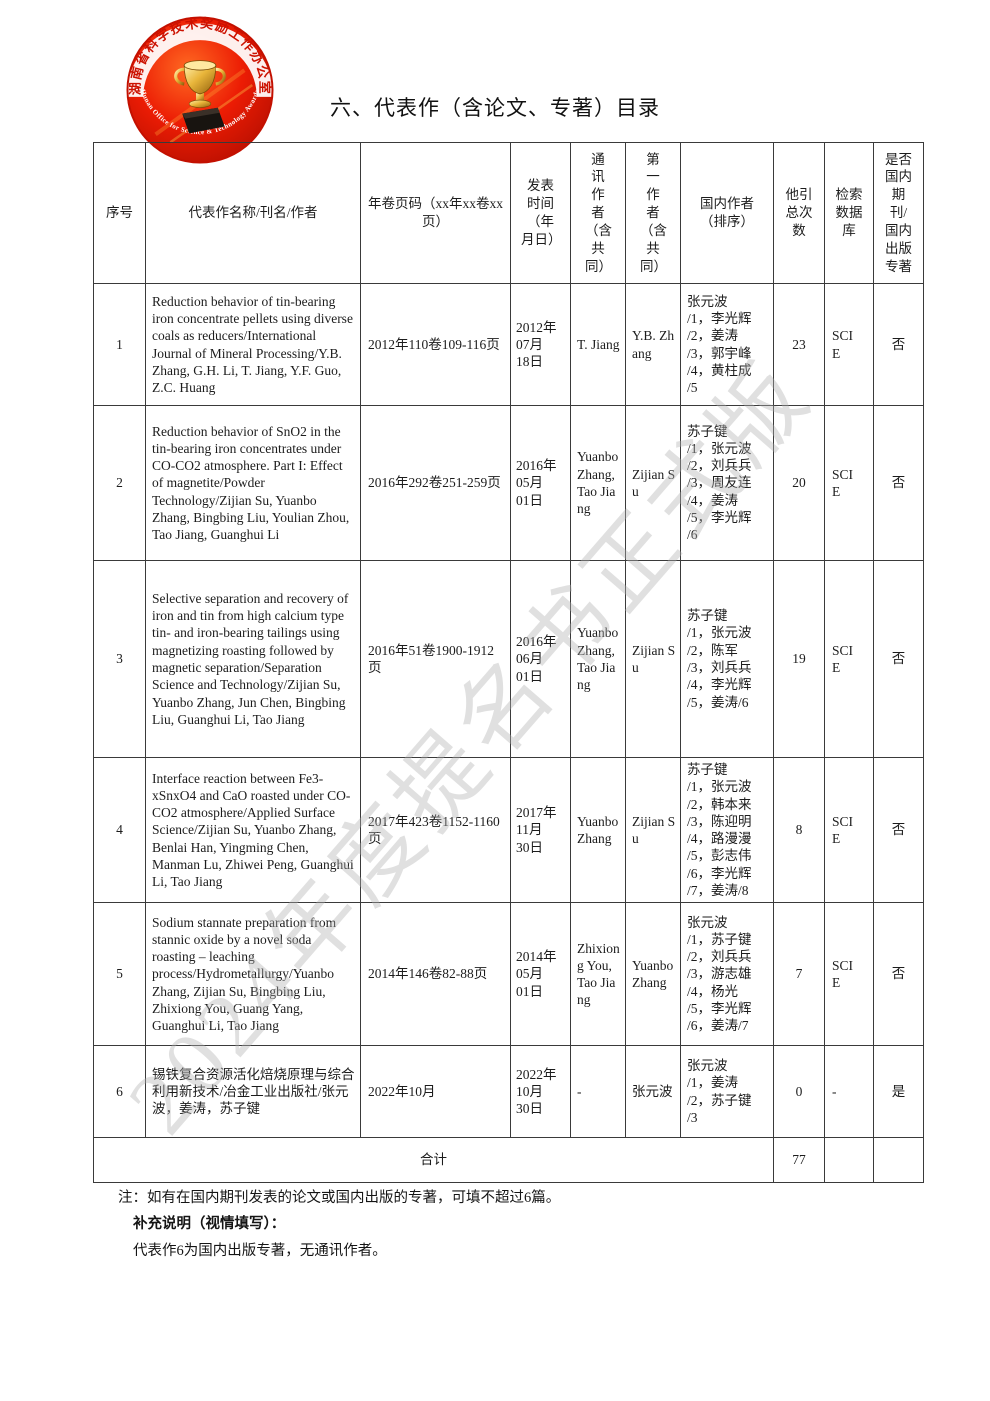 The image size is (990, 1401). What do you see at coordinates (799, 483) in the screenshot?
I see `cell-citations: 20` at bounding box center [799, 483].